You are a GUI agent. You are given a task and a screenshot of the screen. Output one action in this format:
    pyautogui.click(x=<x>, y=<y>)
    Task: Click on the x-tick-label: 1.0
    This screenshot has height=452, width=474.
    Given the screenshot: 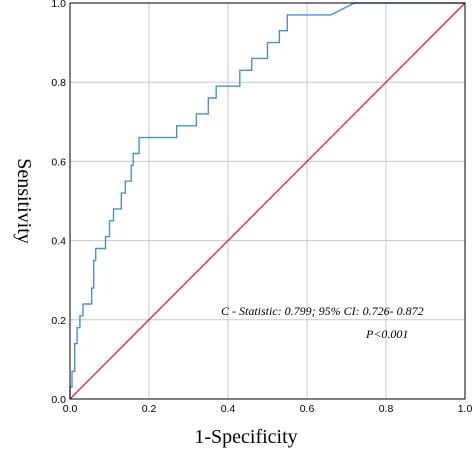 What is the action you would take?
    pyautogui.click(x=465, y=409)
    